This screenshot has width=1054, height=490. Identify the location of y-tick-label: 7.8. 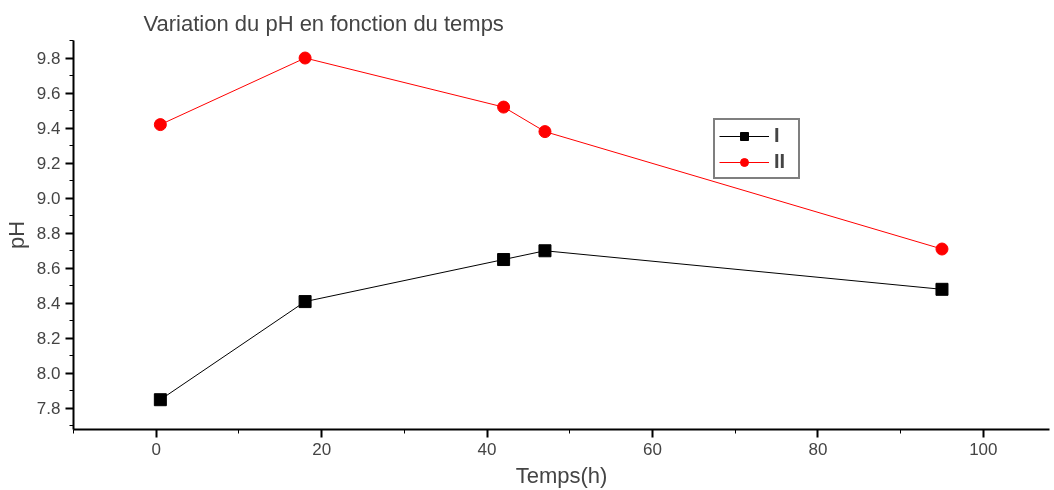
(48, 409).